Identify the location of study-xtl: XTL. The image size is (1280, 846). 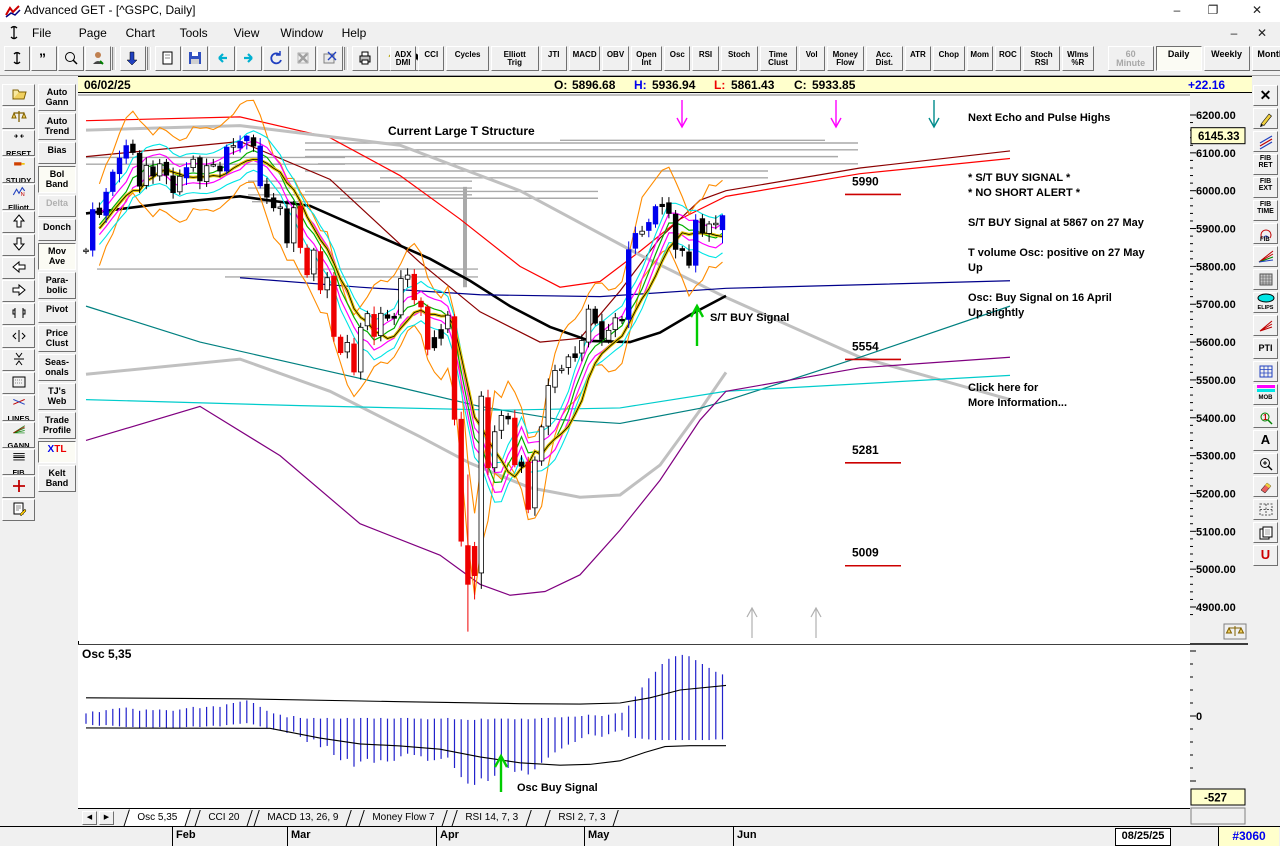
(57, 452).